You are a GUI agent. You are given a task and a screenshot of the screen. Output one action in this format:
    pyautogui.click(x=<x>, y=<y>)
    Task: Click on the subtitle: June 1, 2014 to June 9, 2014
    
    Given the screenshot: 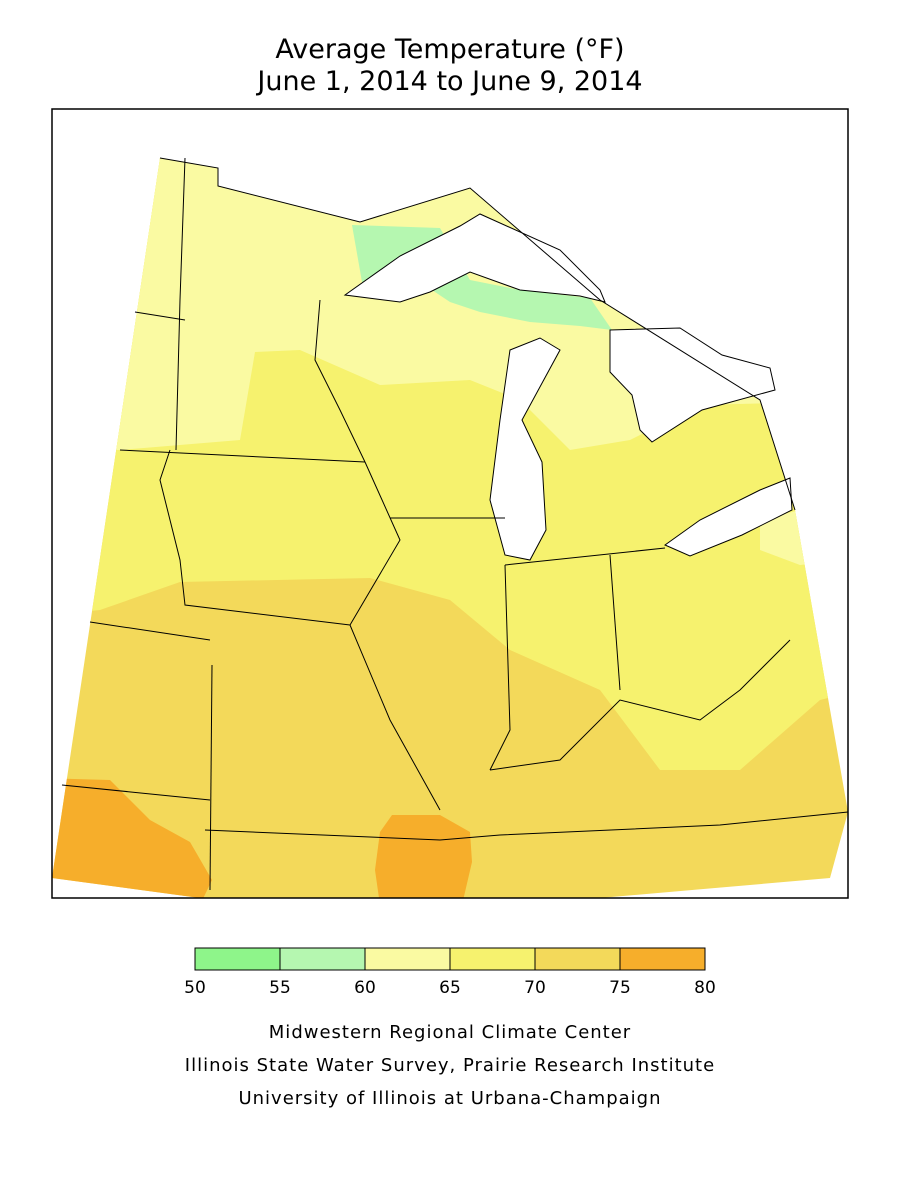 What is the action you would take?
    pyautogui.click(x=448, y=81)
    